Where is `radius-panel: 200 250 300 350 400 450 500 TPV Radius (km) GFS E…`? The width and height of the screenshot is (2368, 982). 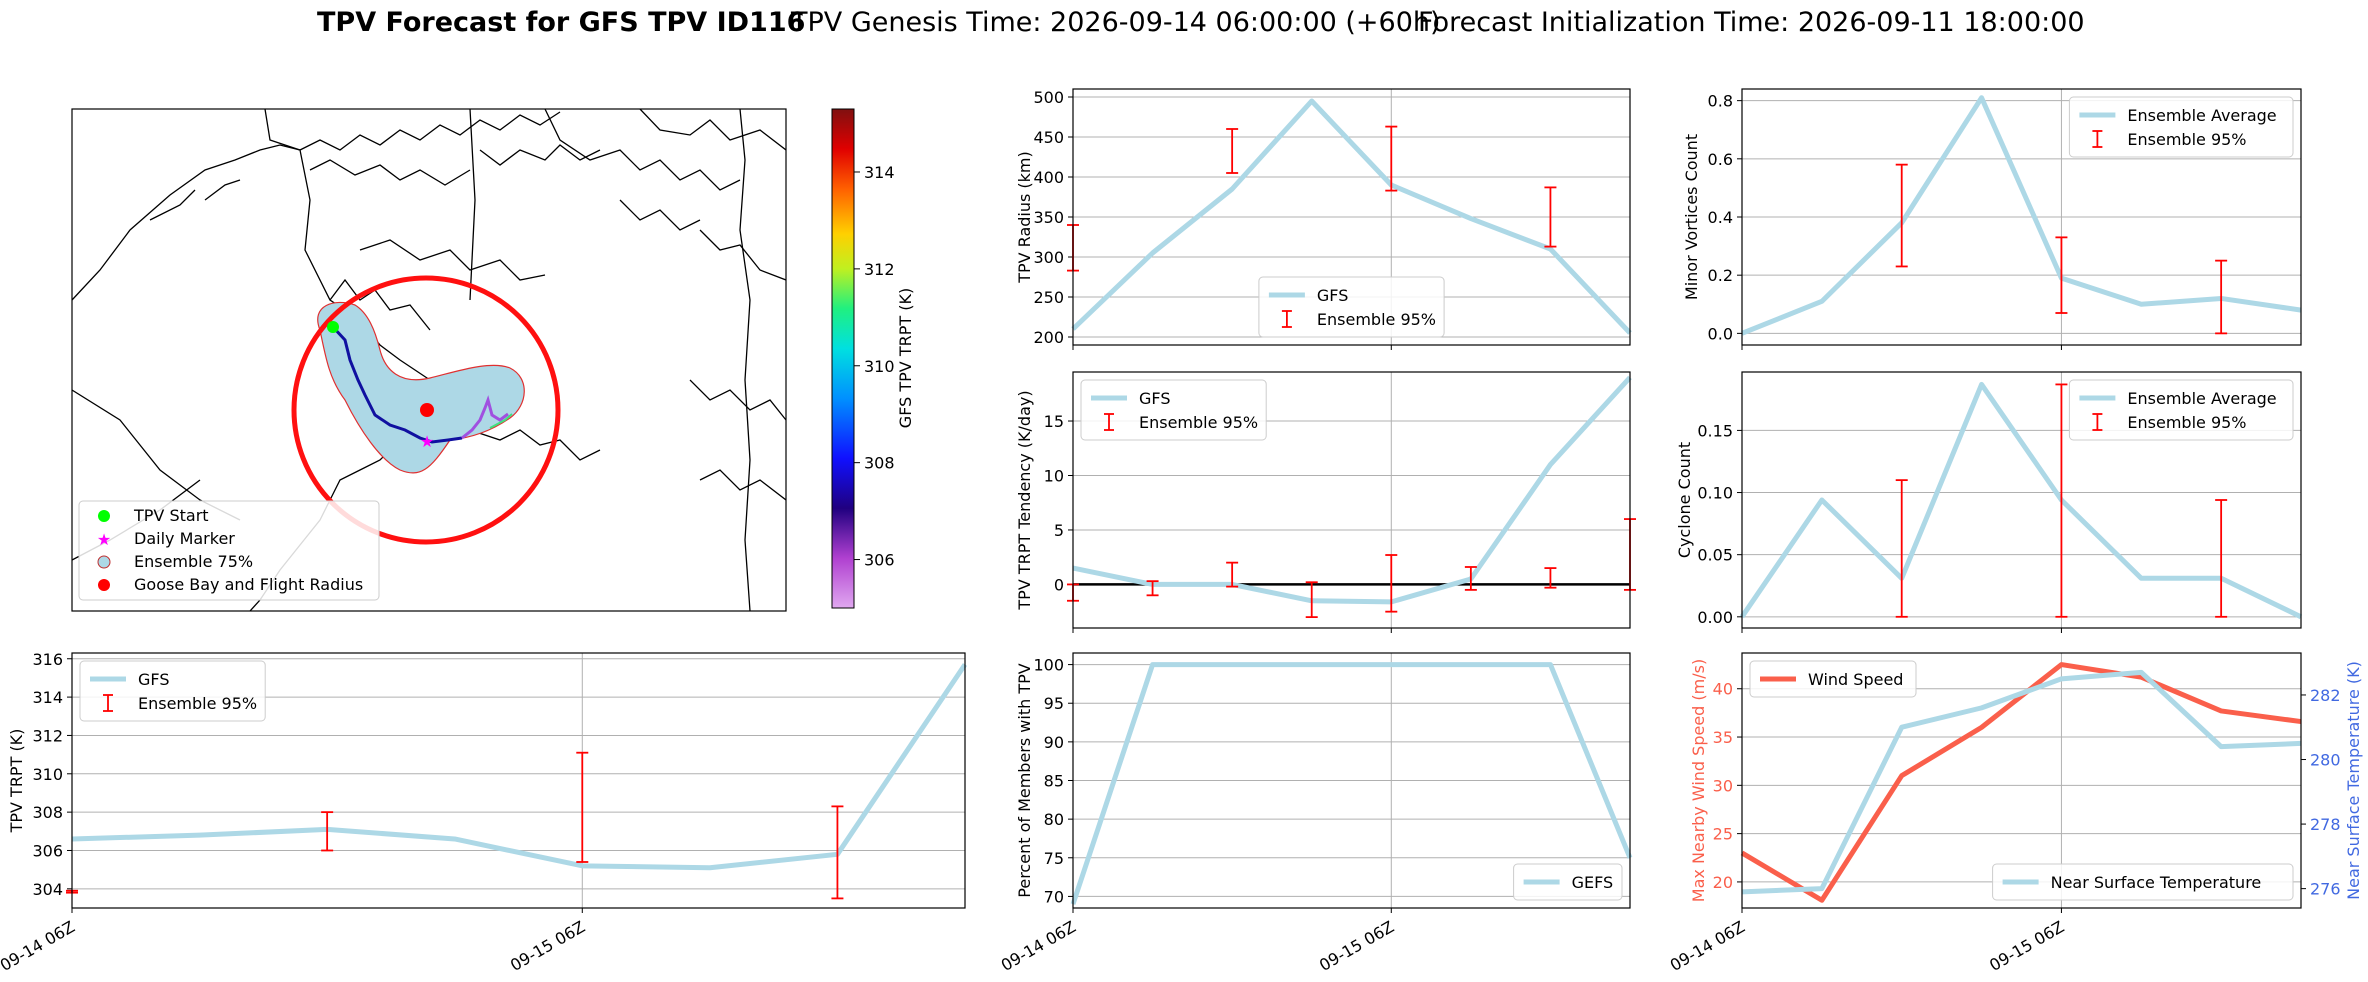
radius-panel: 200 250 300 350 400 450 500 TPV Radius (km) GFS E… is located at coordinates (1323, 219).